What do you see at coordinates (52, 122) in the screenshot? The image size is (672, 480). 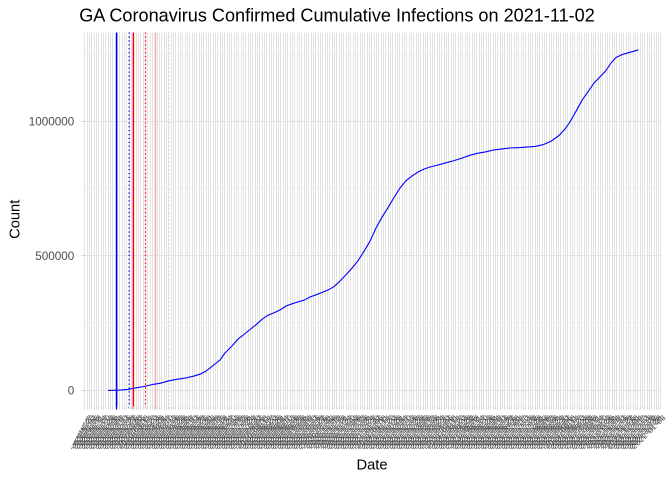 I see `svg-text: 1000000` at bounding box center [52, 122].